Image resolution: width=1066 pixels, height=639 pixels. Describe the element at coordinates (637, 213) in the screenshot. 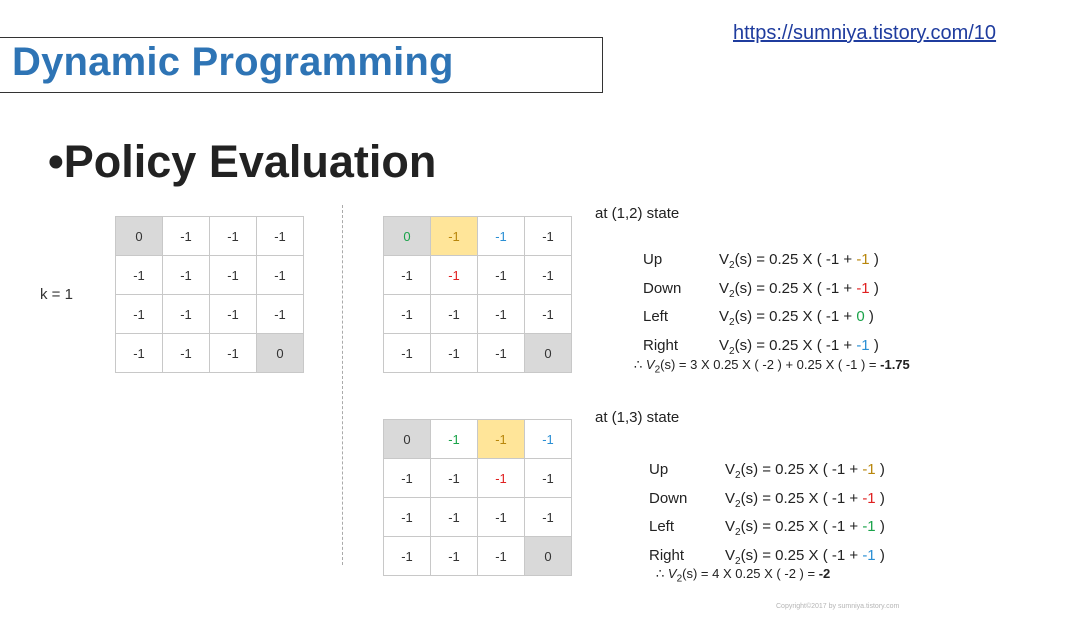

I see `state-1-2-label: at (1,2) state` at that location.